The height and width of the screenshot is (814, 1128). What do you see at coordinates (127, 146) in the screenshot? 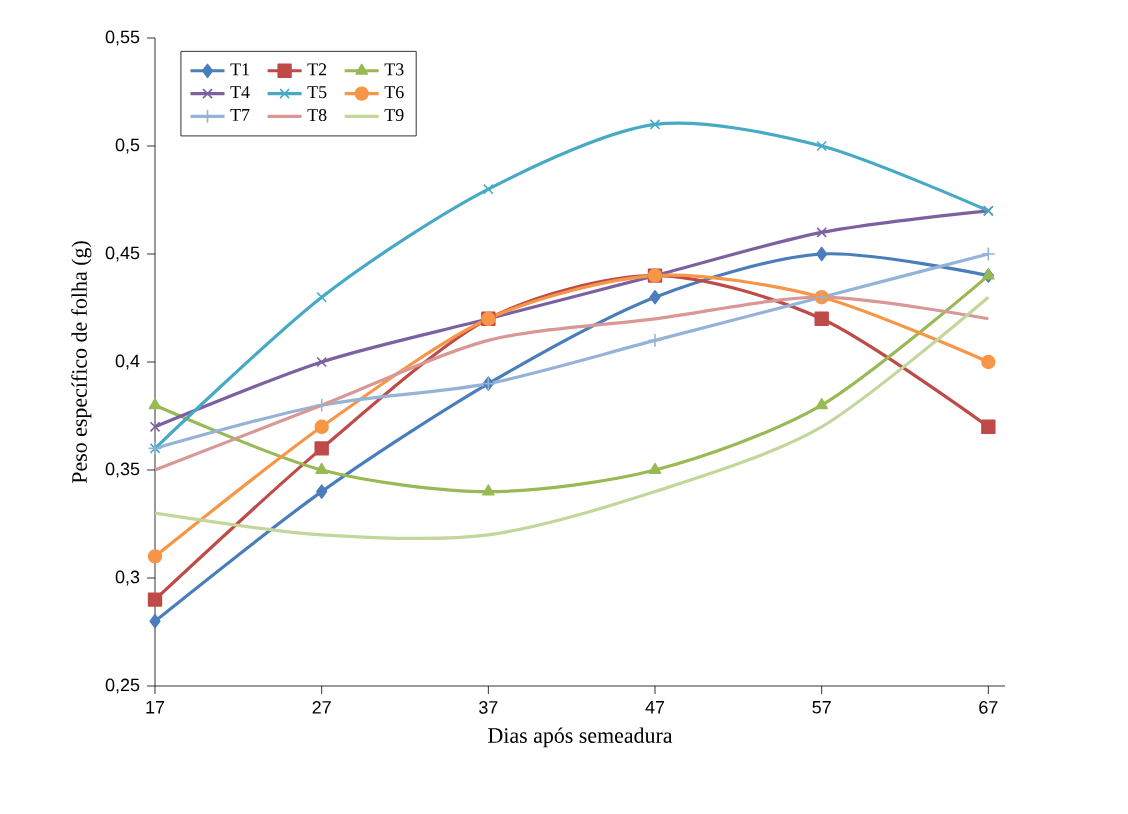
I see `y-tick-label: 0,5` at bounding box center [127, 146].